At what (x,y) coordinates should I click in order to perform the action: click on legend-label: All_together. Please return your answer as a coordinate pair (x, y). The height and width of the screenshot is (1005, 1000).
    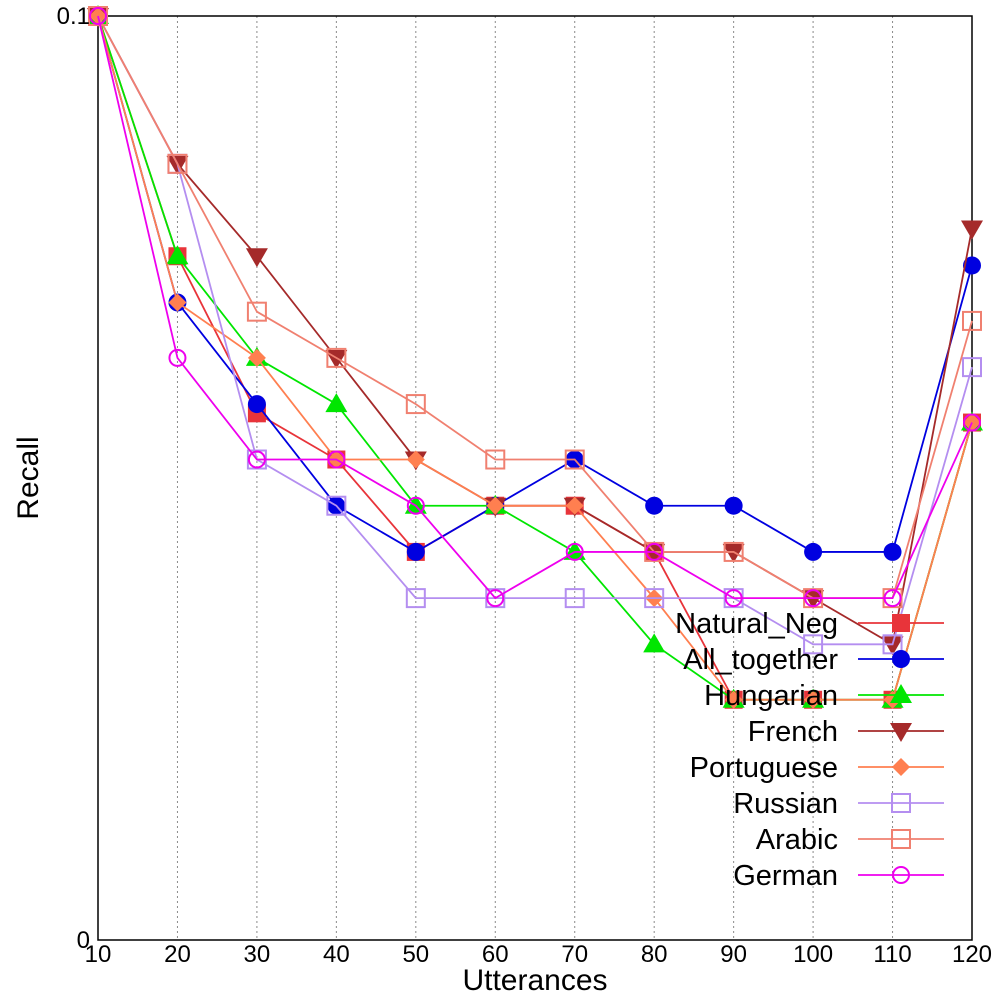
    Looking at the image, I should click on (760, 660).